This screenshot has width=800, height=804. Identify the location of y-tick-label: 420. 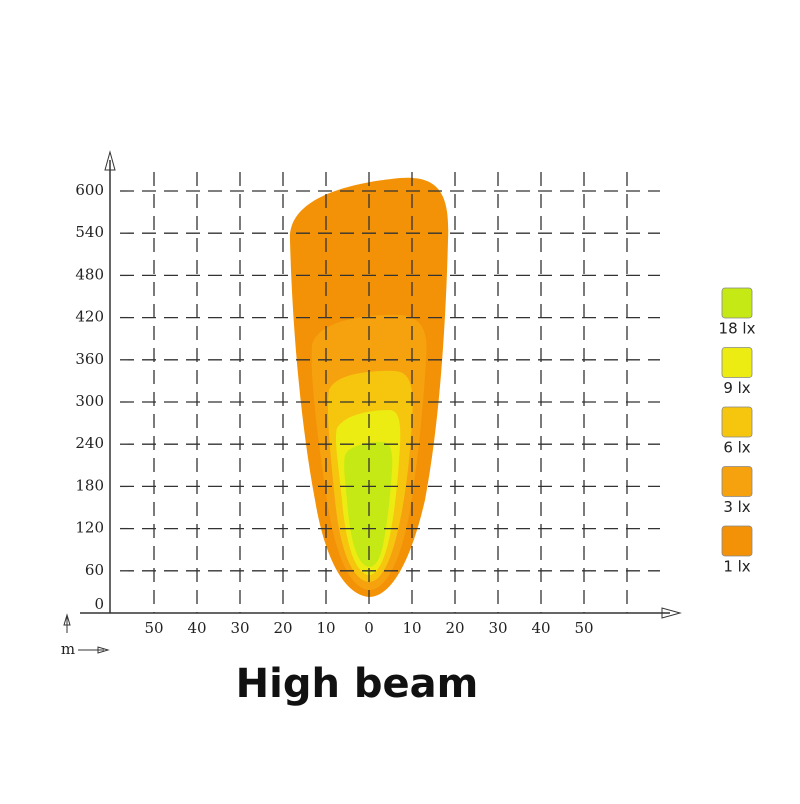
(89, 317).